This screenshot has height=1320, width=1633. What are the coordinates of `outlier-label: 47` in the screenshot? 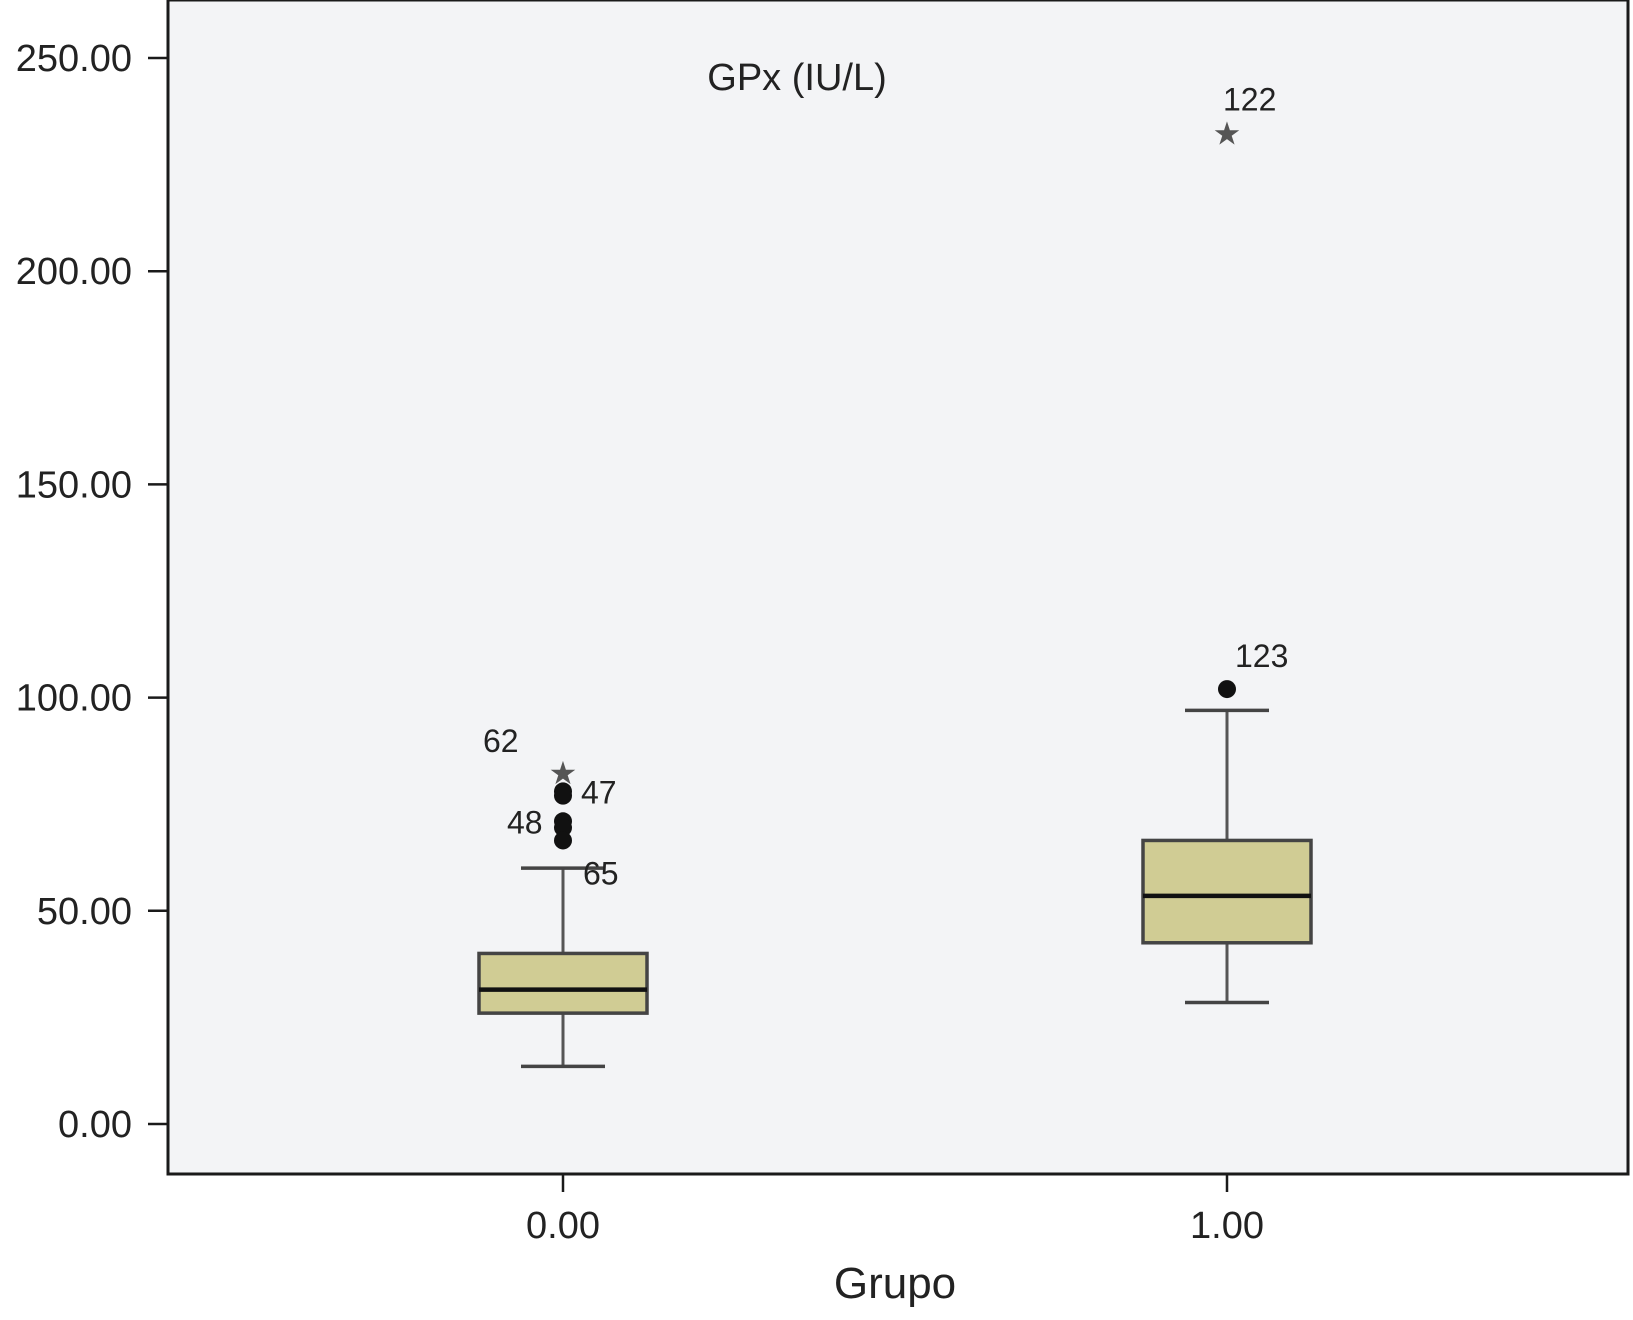 It's located at (599, 792).